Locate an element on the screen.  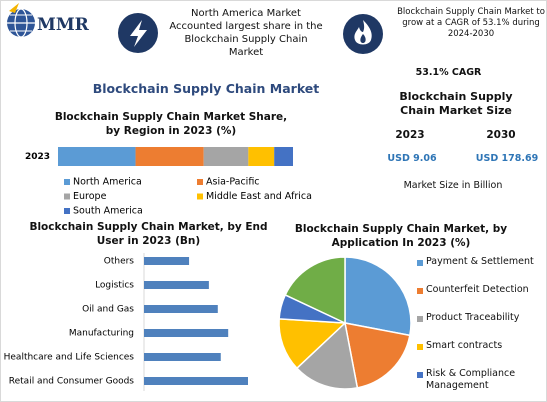
icon-lightning is located at coordinates (138, 33).